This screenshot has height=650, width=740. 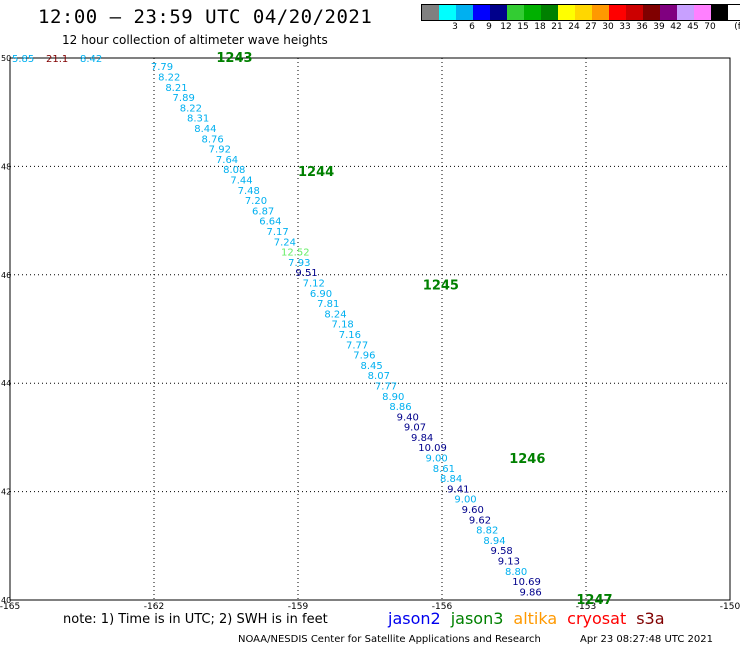 What do you see at coordinates (444, 469) in the screenshot?
I see `wave-height-value: 8.61` at bounding box center [444, 469].